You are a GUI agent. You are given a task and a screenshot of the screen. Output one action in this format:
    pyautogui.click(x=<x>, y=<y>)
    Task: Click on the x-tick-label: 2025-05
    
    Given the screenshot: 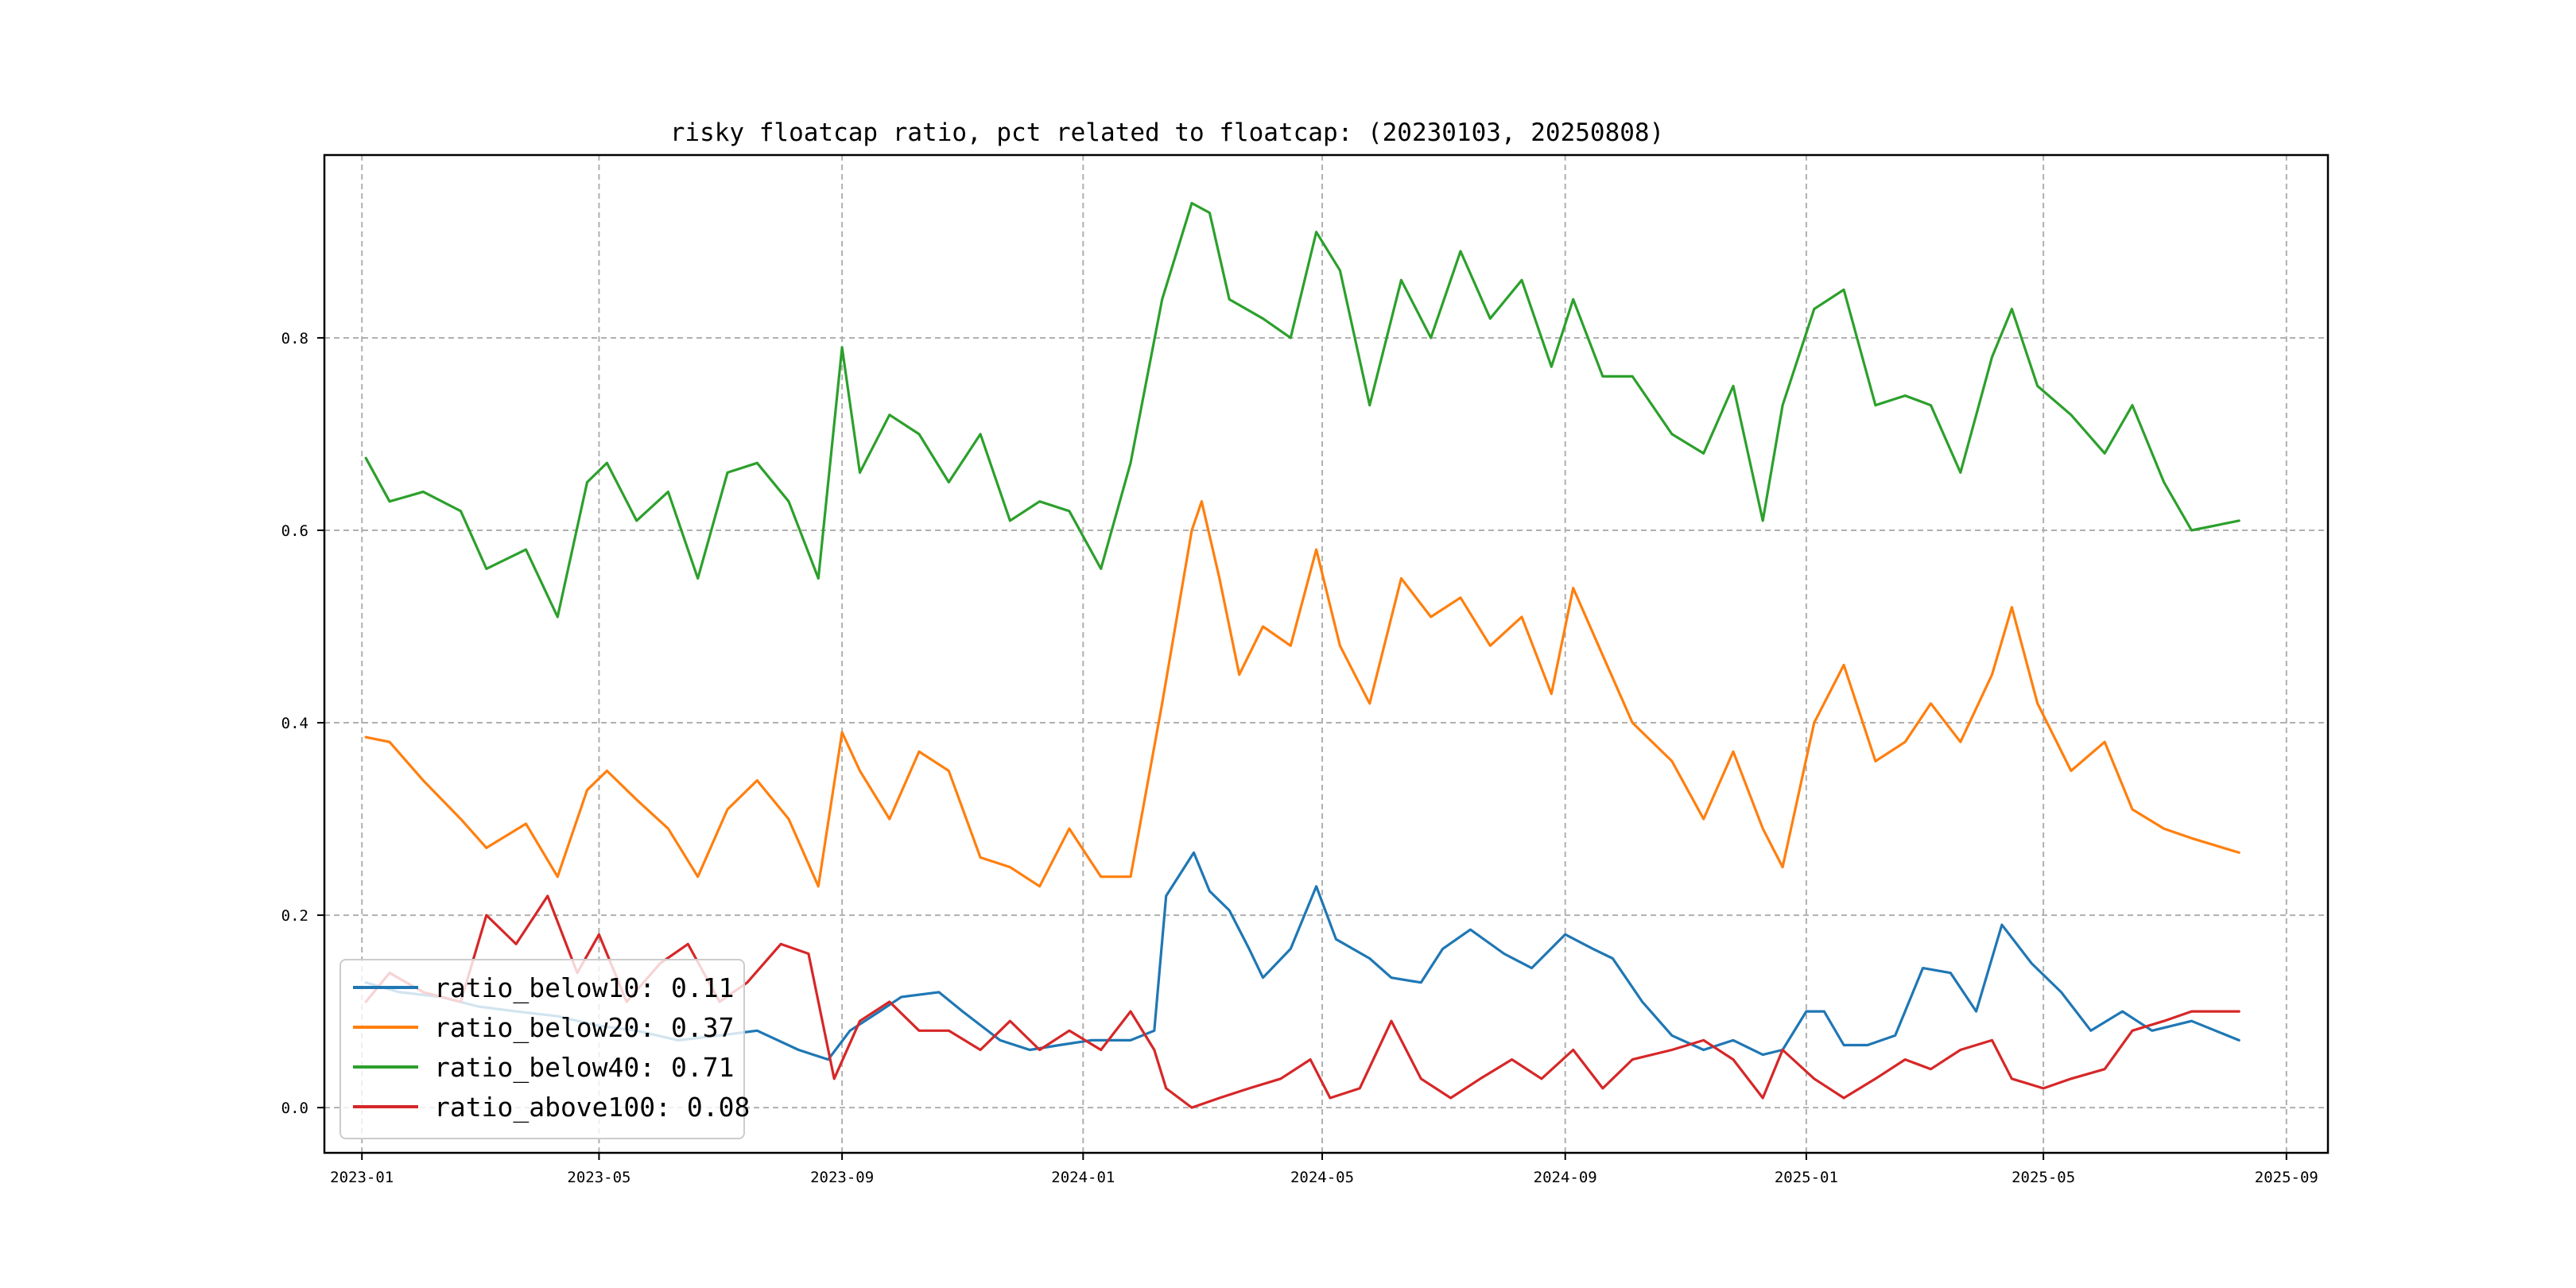 What is the action you would take?
    pyautogui.click(x=2044, y=1177)
    